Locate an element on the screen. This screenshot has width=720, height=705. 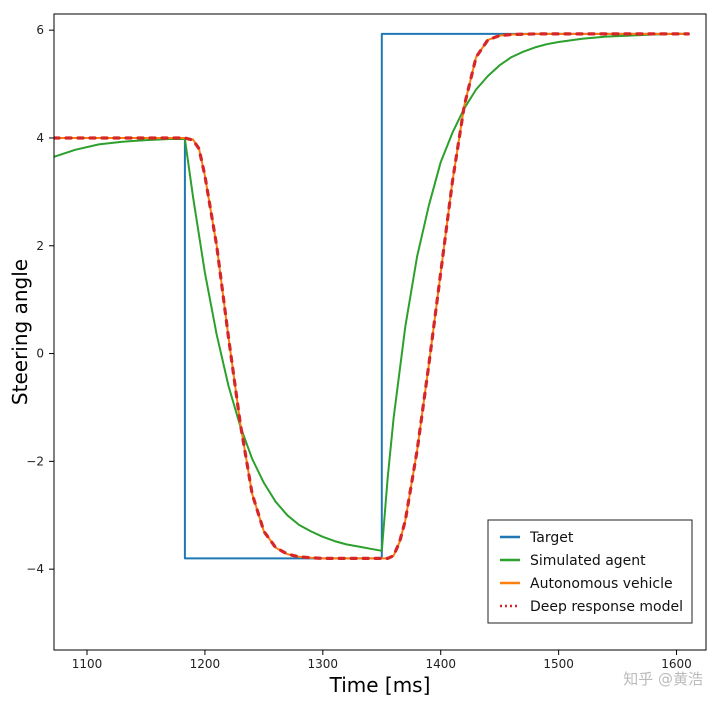
legend-box is located at coordinates (590, 571).